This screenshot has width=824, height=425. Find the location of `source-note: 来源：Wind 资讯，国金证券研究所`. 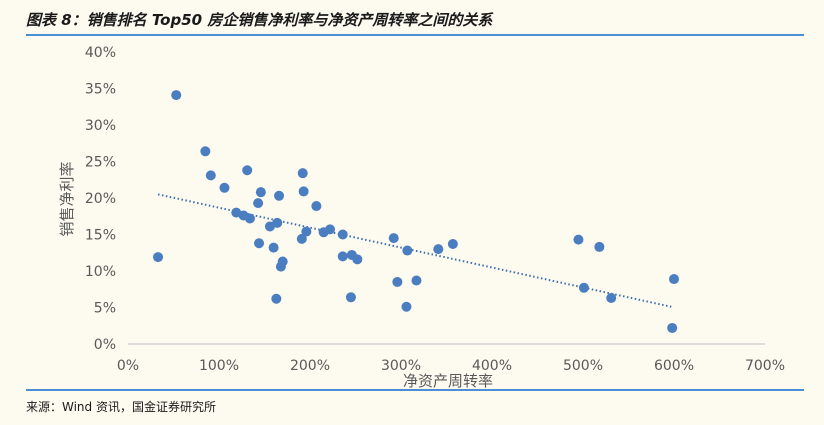

source-note: 来源：Wind 资讯，国金证券研究所 is located at coordinates (121, 407).